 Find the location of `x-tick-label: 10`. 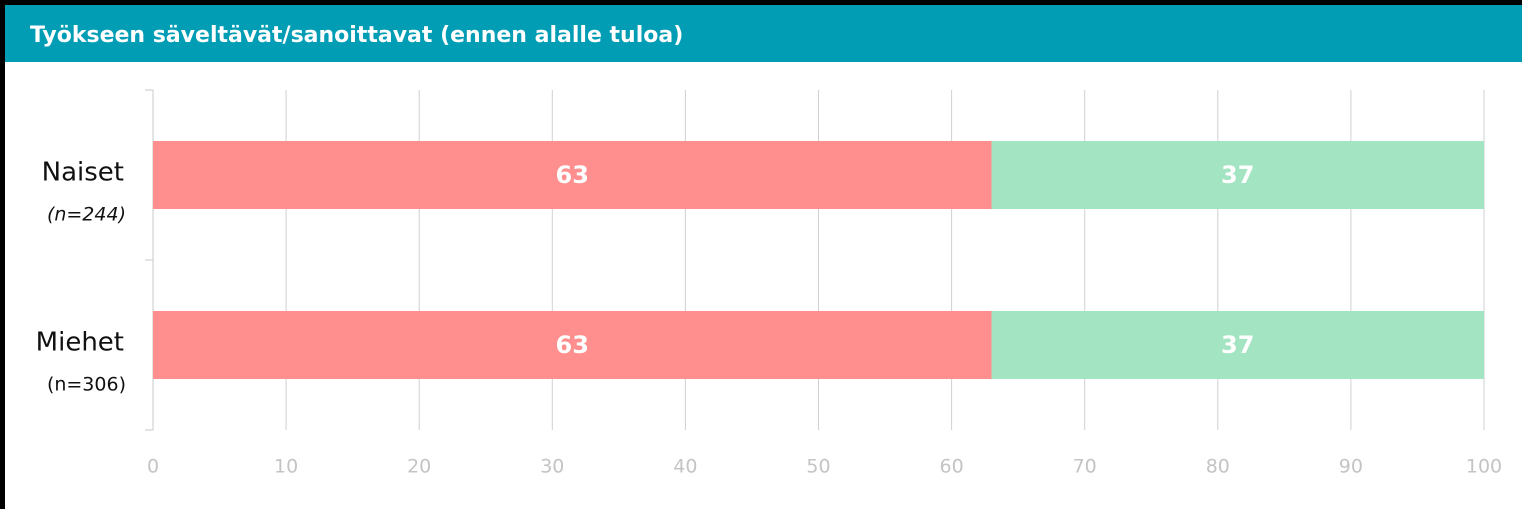

x-tick-label: 10 is located at coordinates (286, 467).